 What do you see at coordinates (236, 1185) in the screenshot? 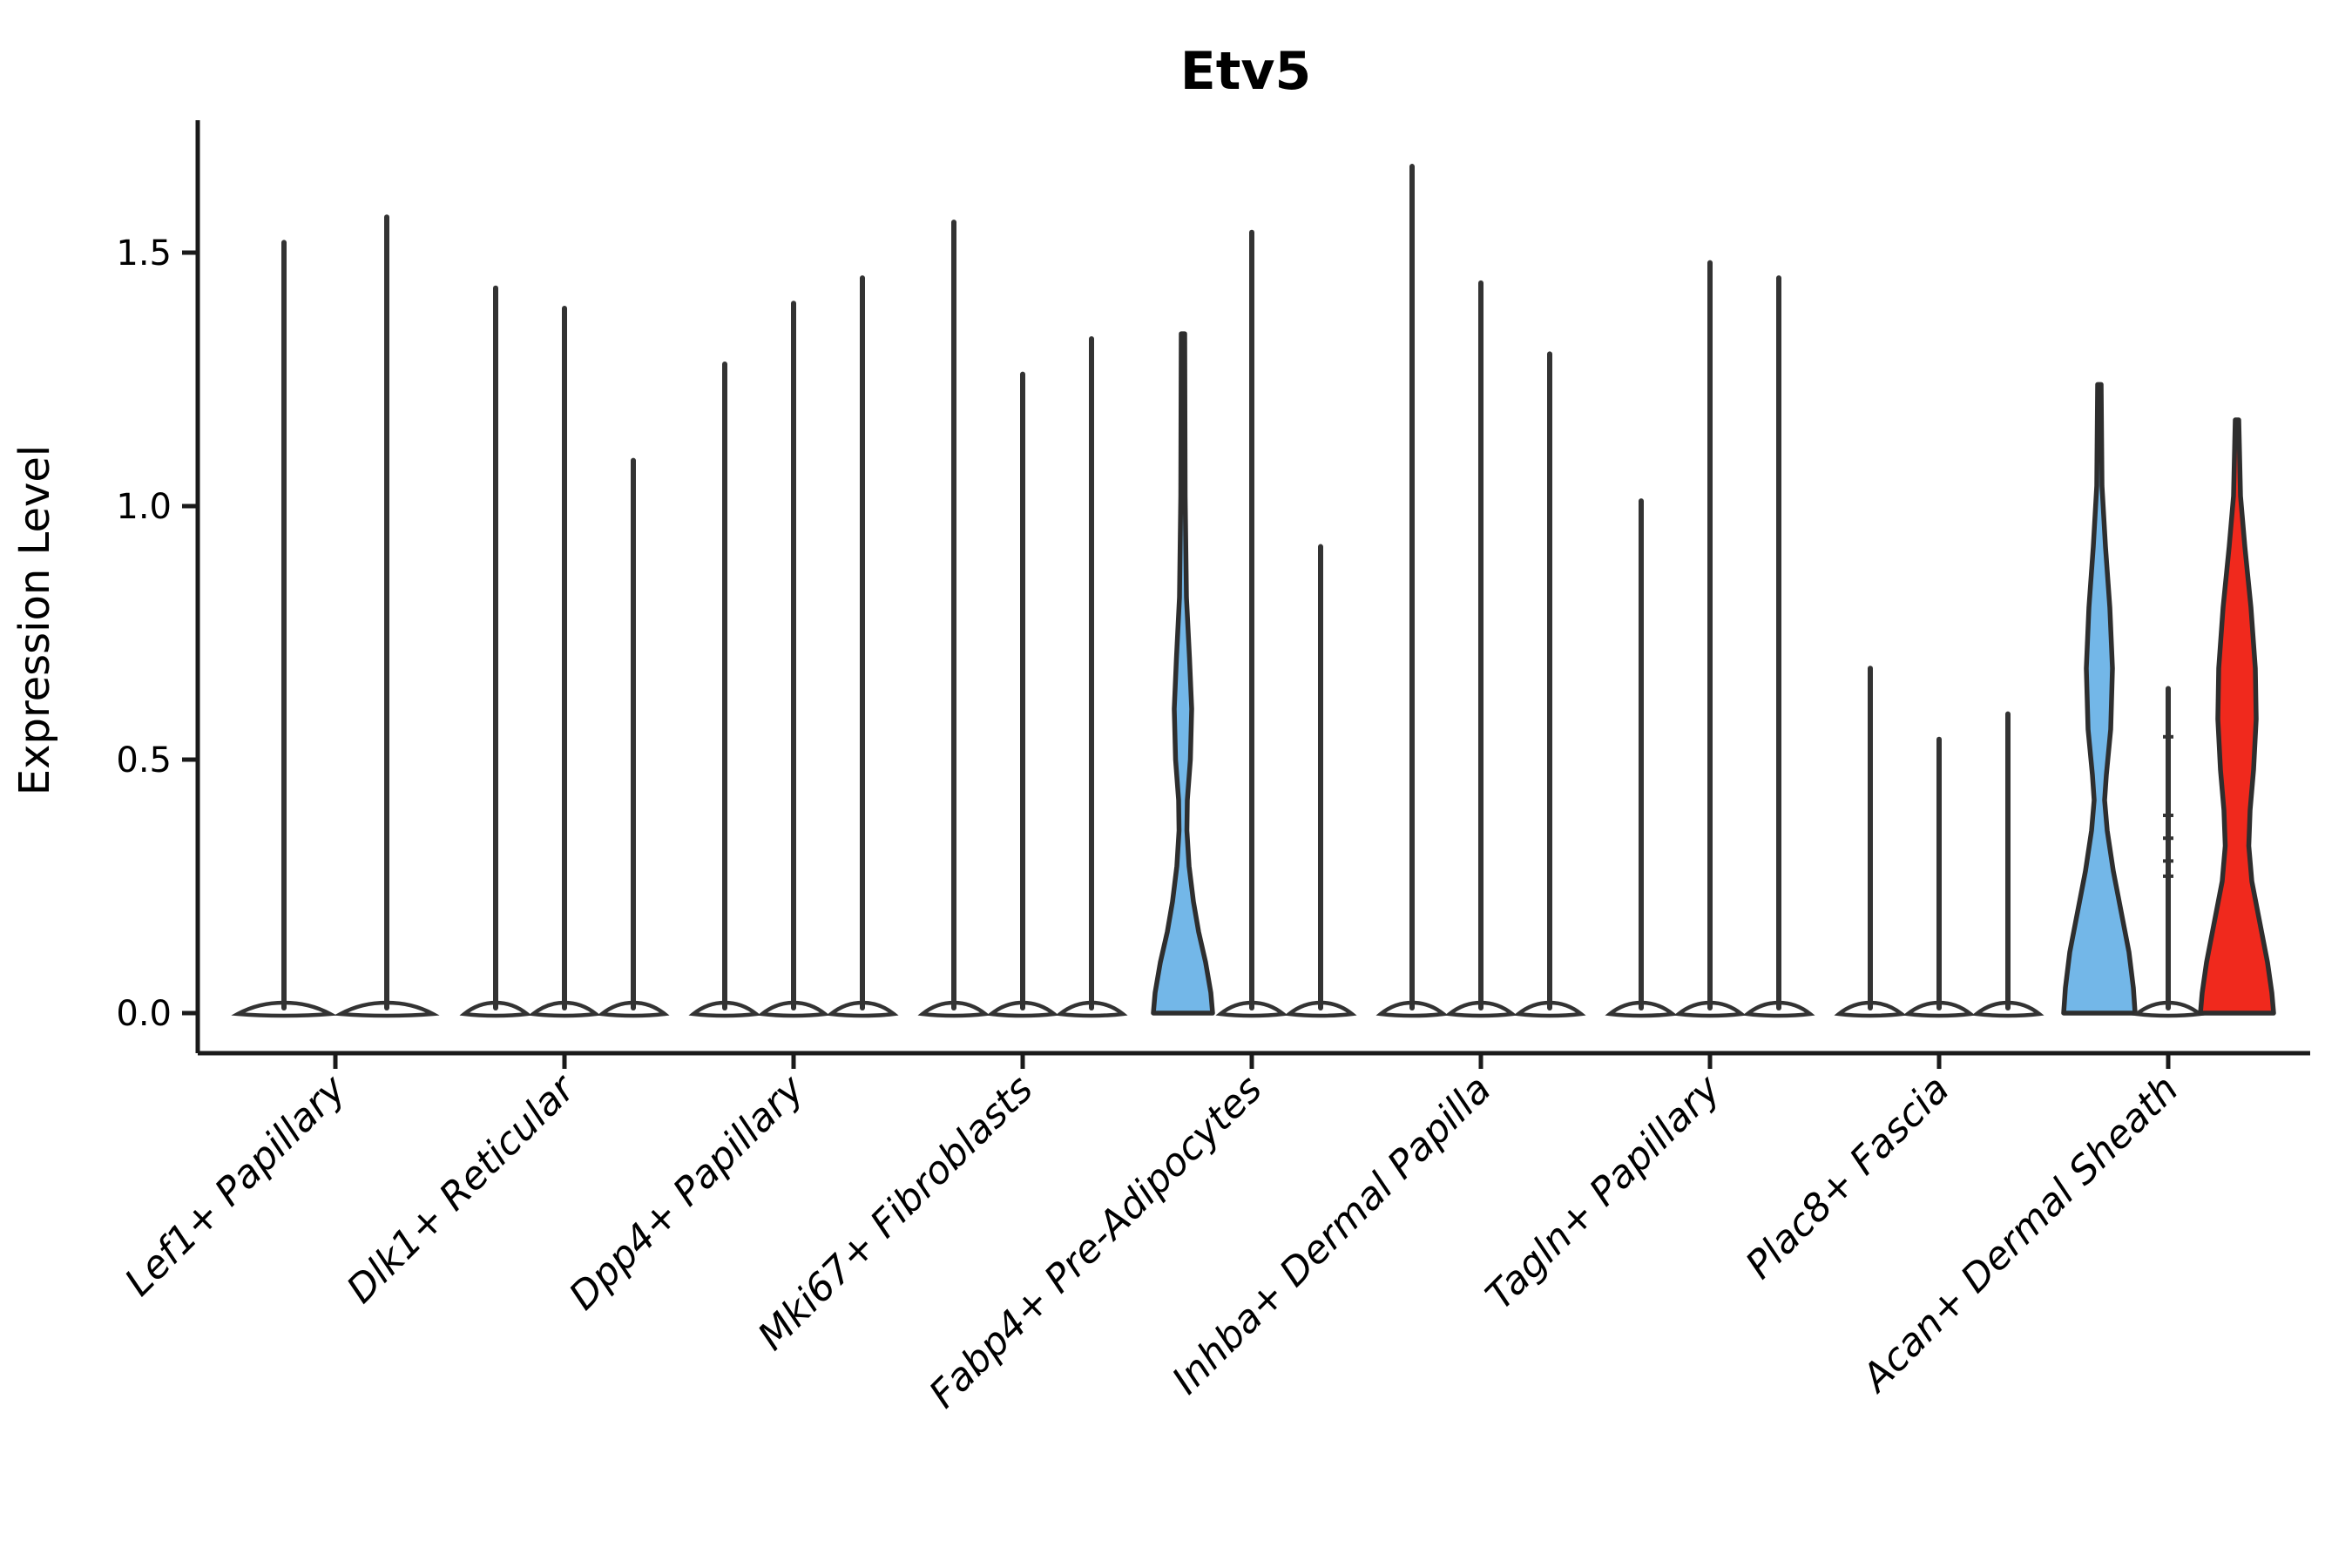
I see `x-tick-label: Lef1+ Papillary` at bounding box center [236, 1185].